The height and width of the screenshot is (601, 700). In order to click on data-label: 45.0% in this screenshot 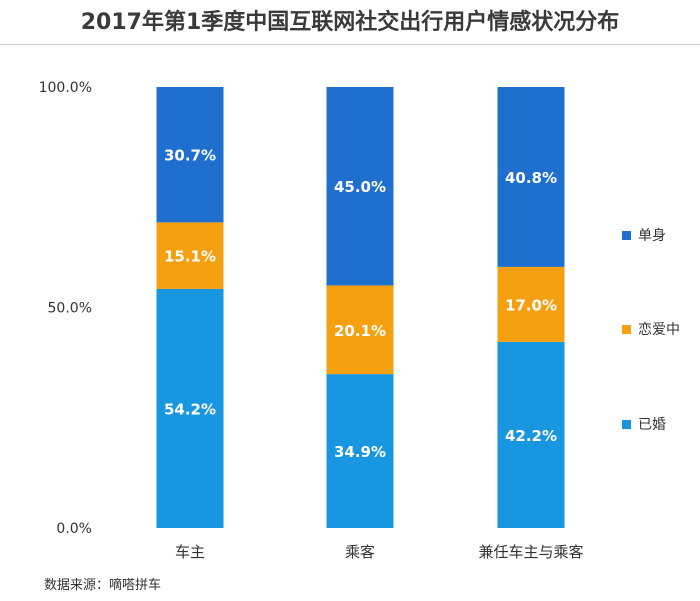, I will do `click(360, 187)`.